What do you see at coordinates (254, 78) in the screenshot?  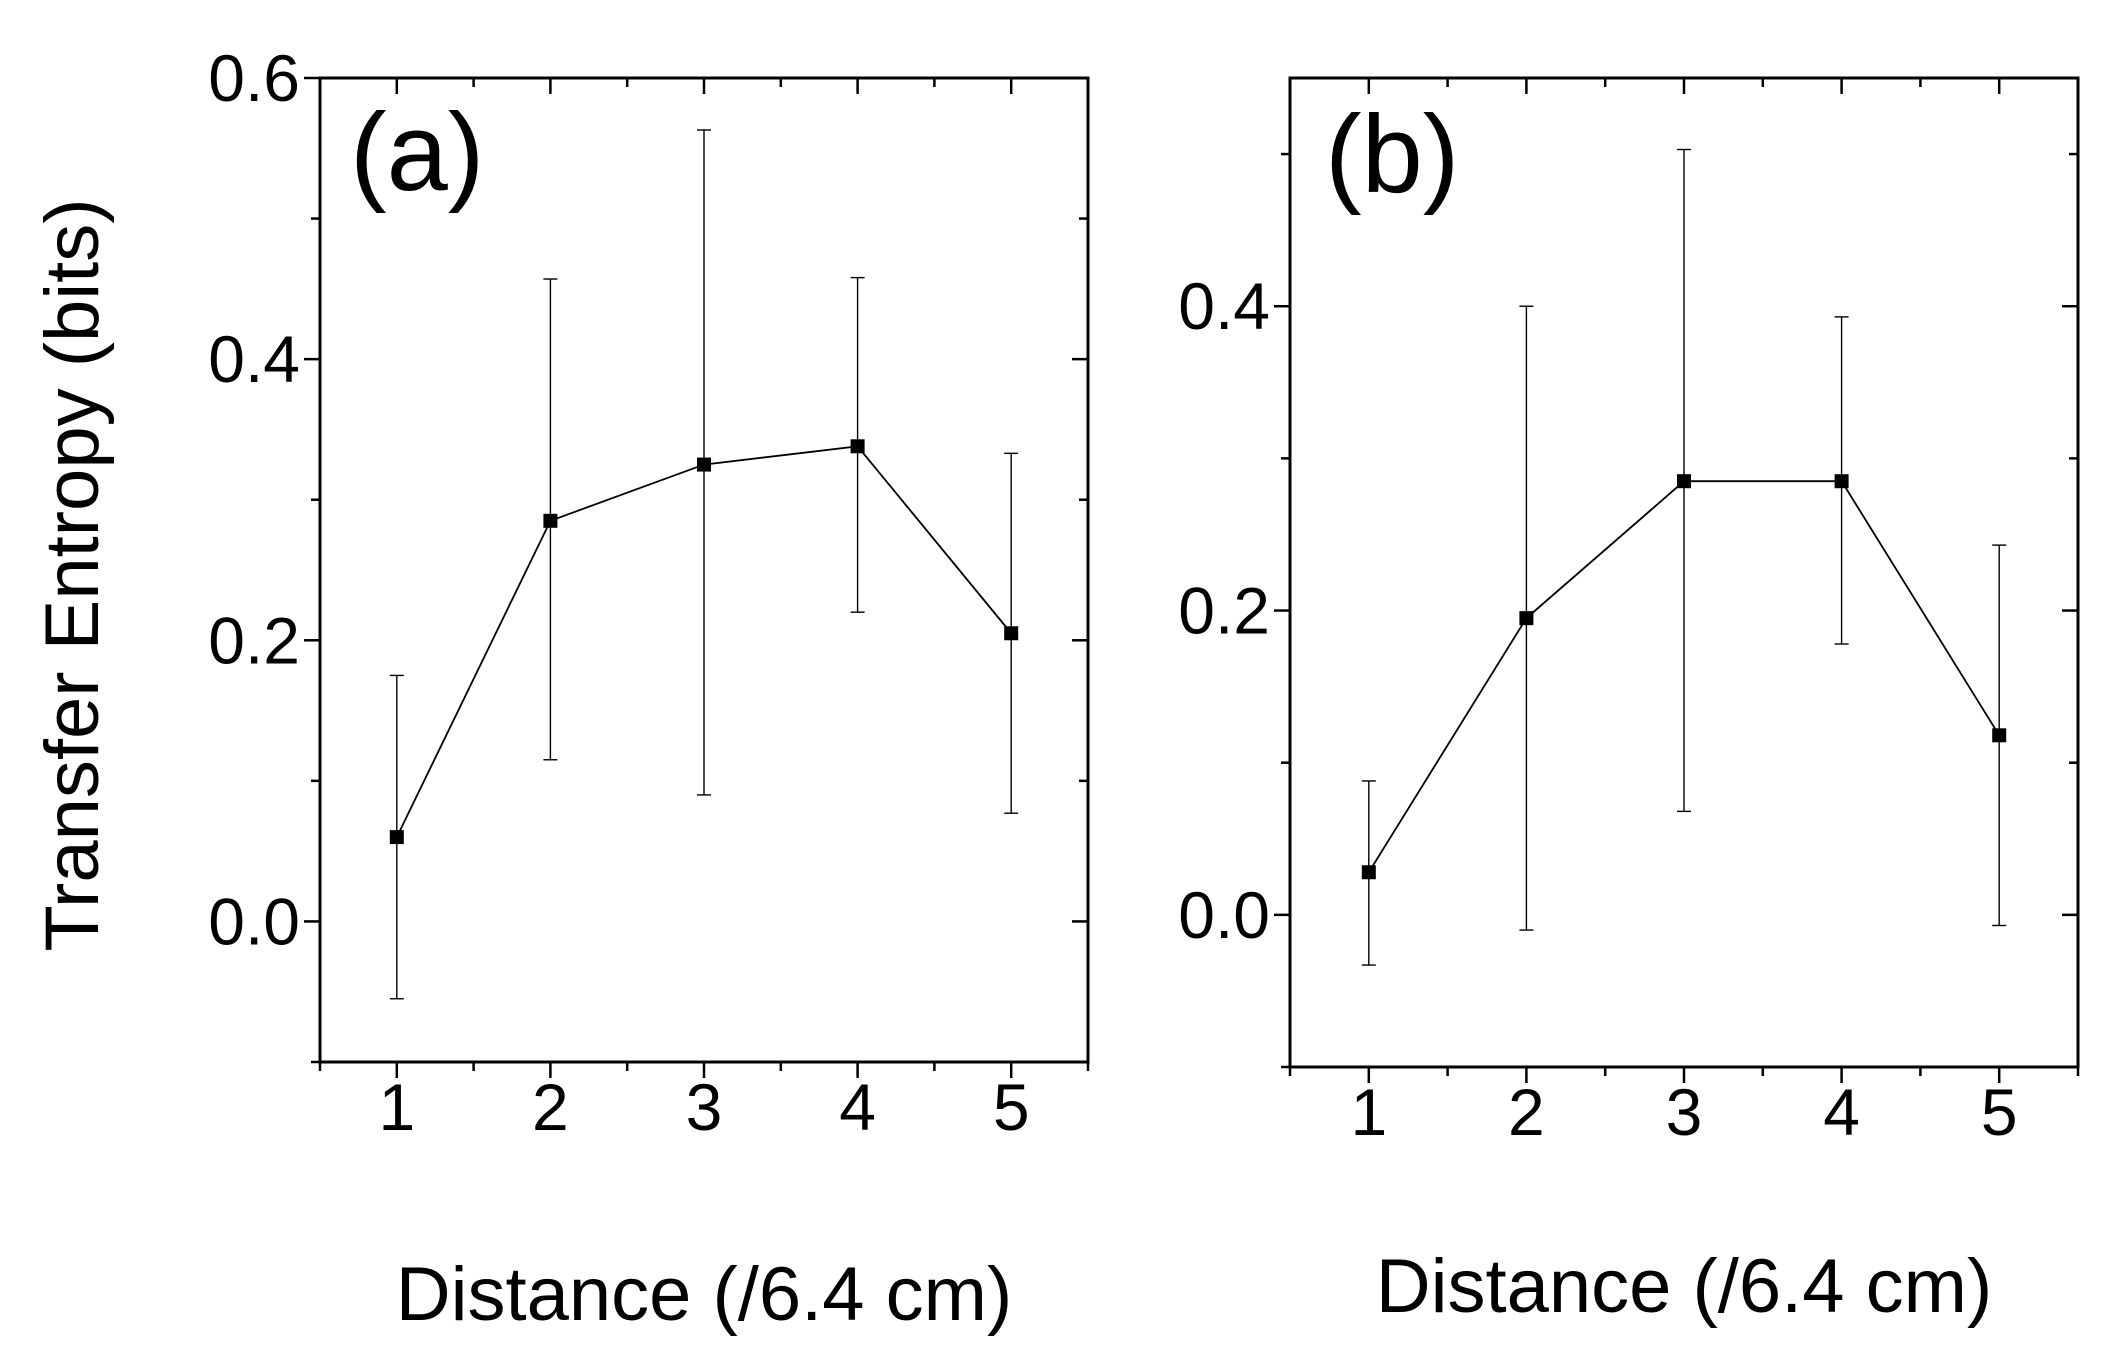 I see `y-tick-label-a: 0.6` at bounding box center [254, 78].